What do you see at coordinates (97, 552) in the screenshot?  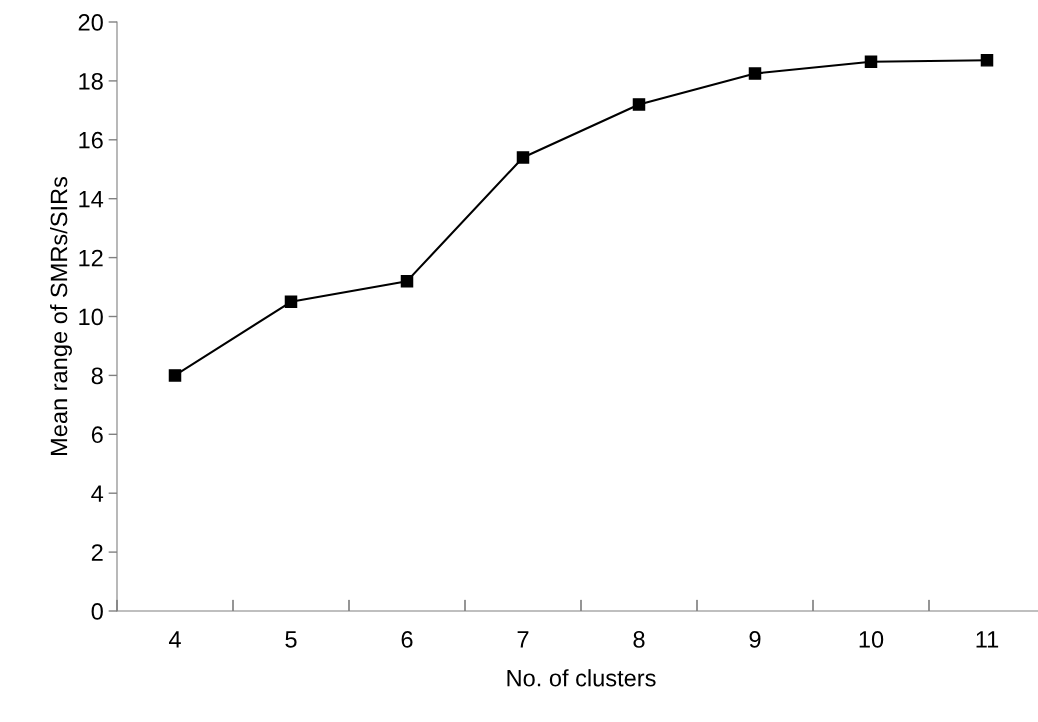 I see `y-tick-label: 2` at bounding box center [97, 552].